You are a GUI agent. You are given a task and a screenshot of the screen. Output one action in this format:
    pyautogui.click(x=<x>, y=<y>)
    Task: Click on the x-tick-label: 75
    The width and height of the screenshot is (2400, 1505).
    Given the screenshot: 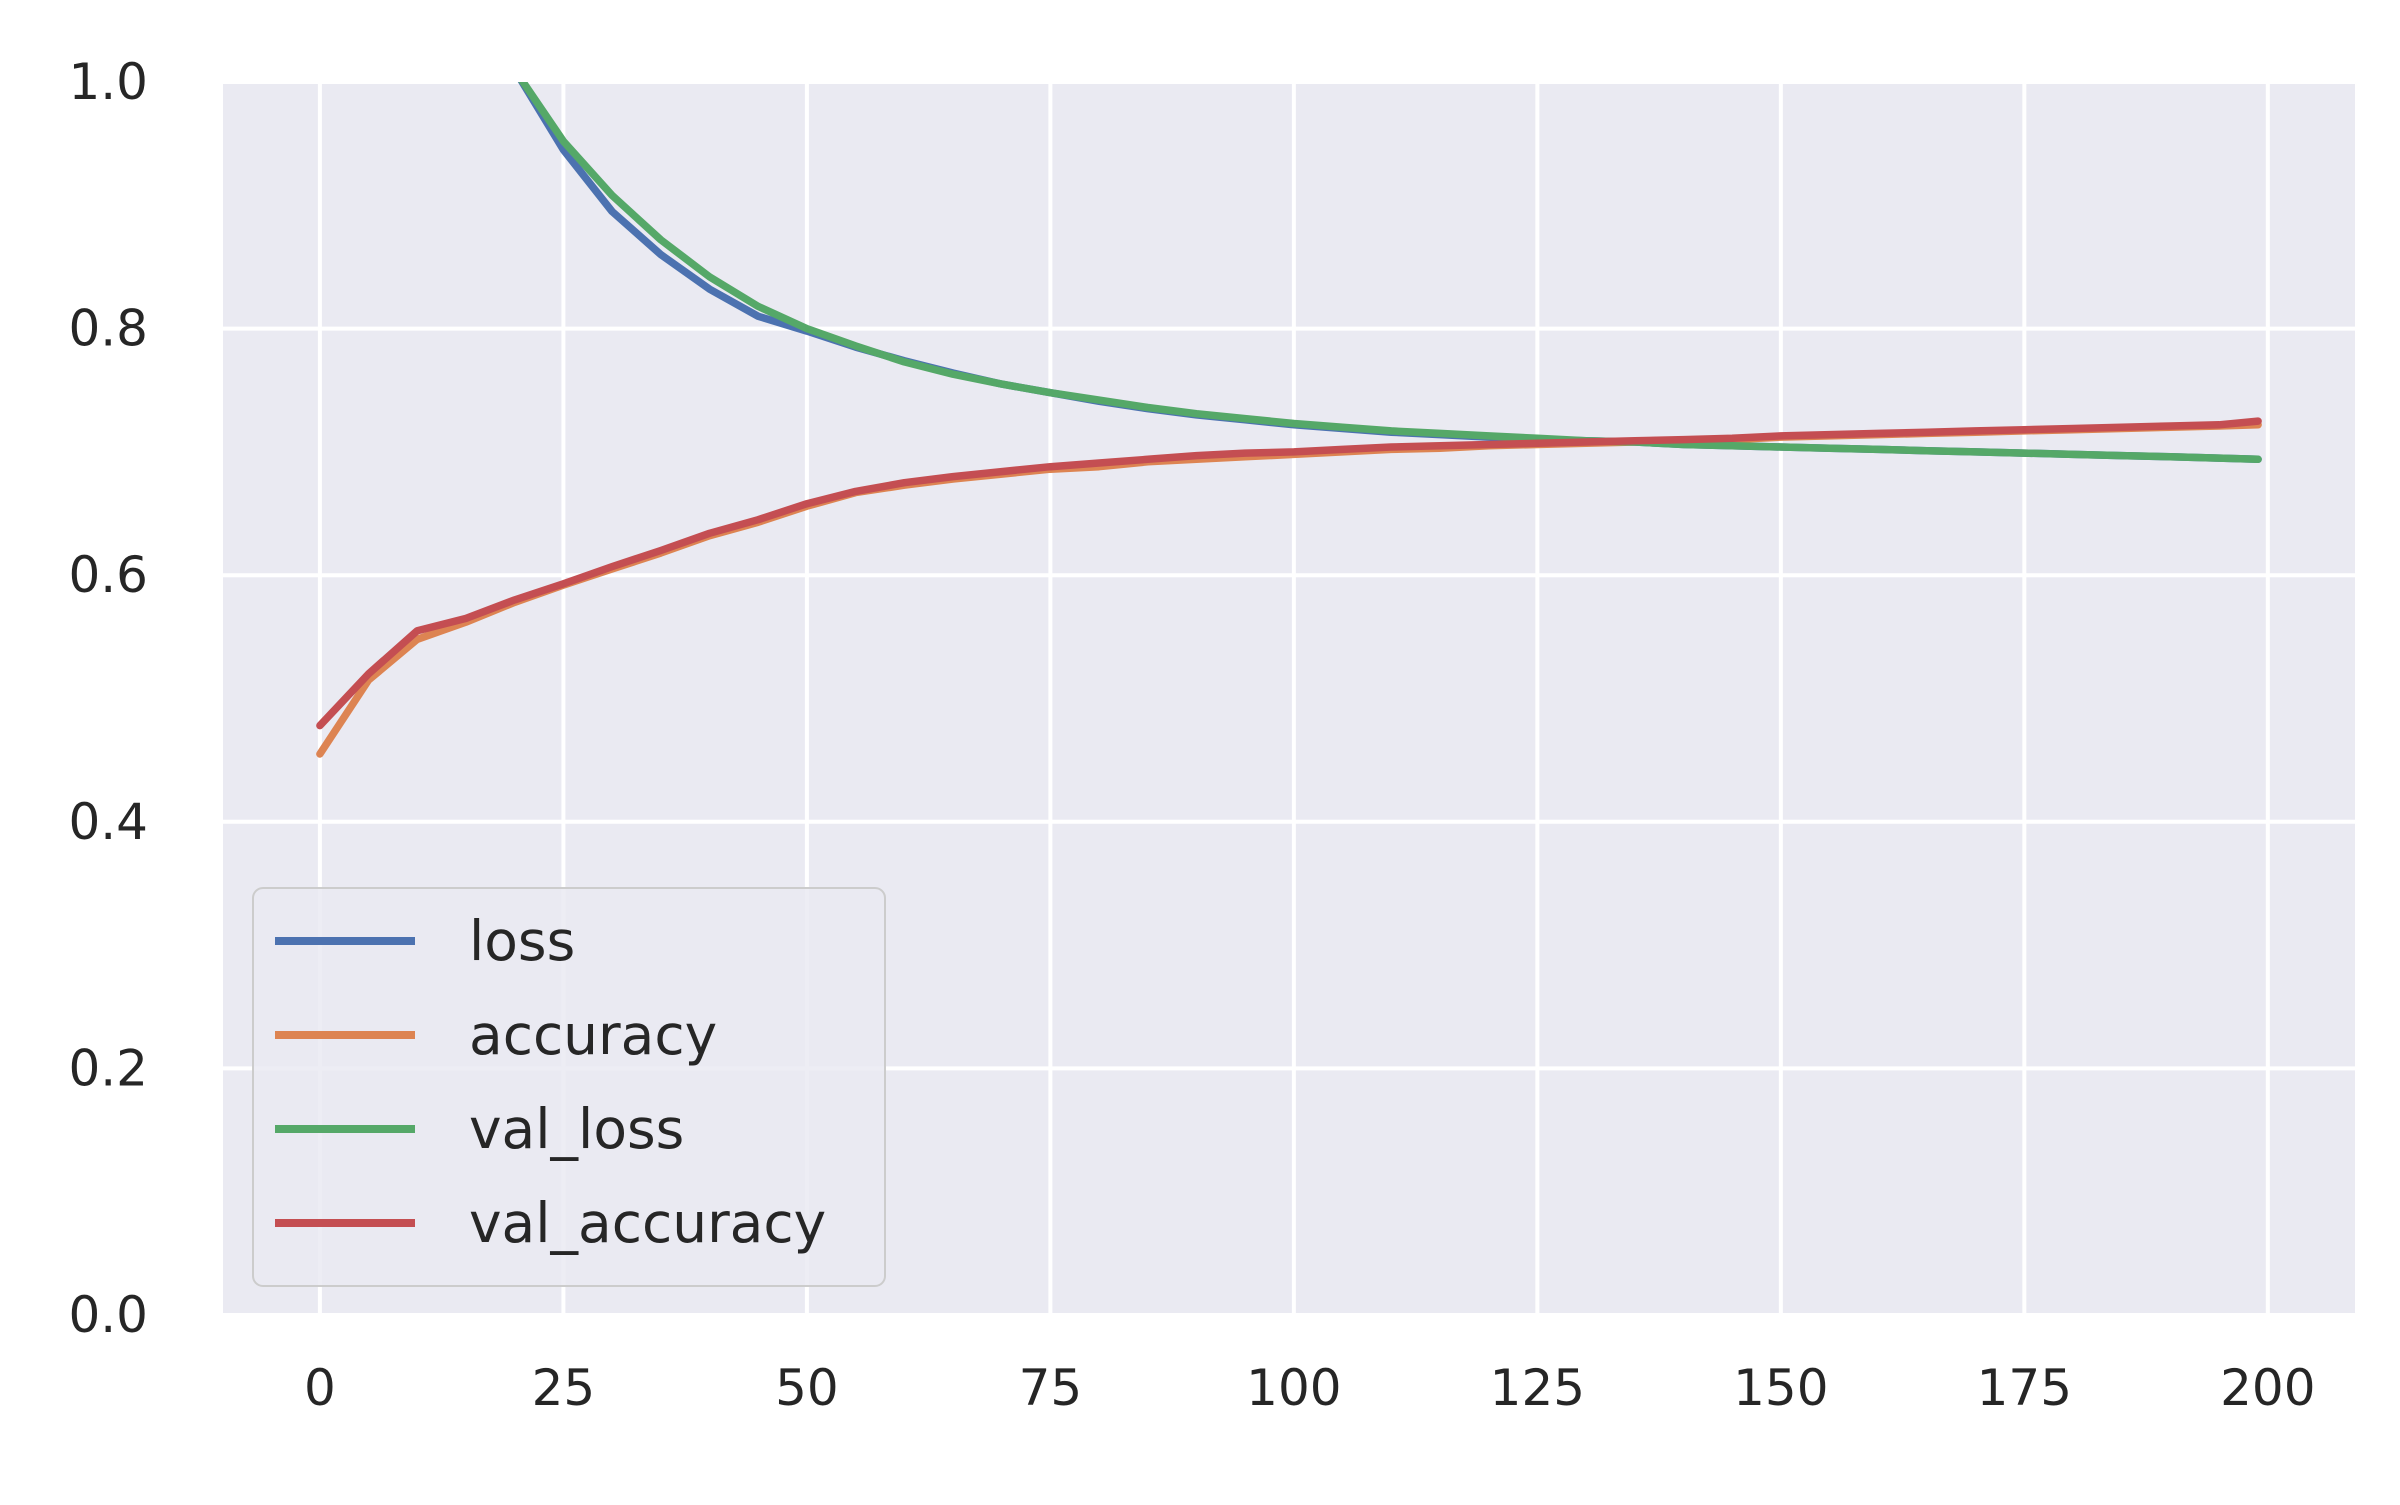 What is the action you would take?
    pyautogui.click(x=1051, y=1388)
    